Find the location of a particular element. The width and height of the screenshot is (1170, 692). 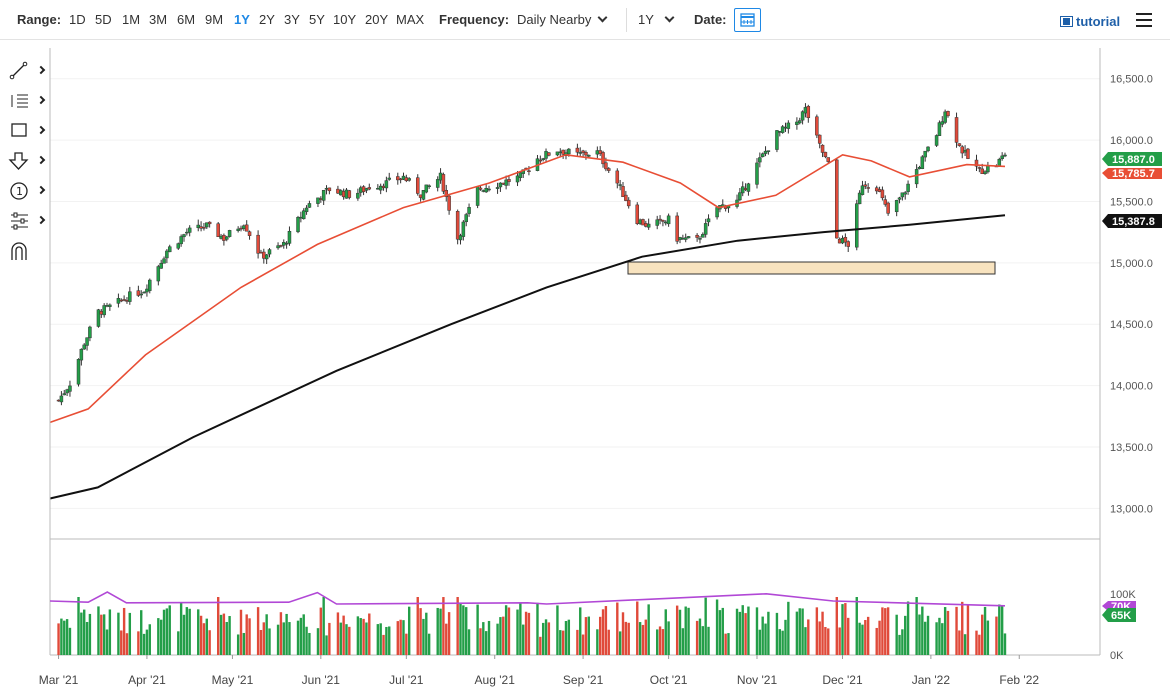

range-1m: 1M is located at coordinates (131, 19).